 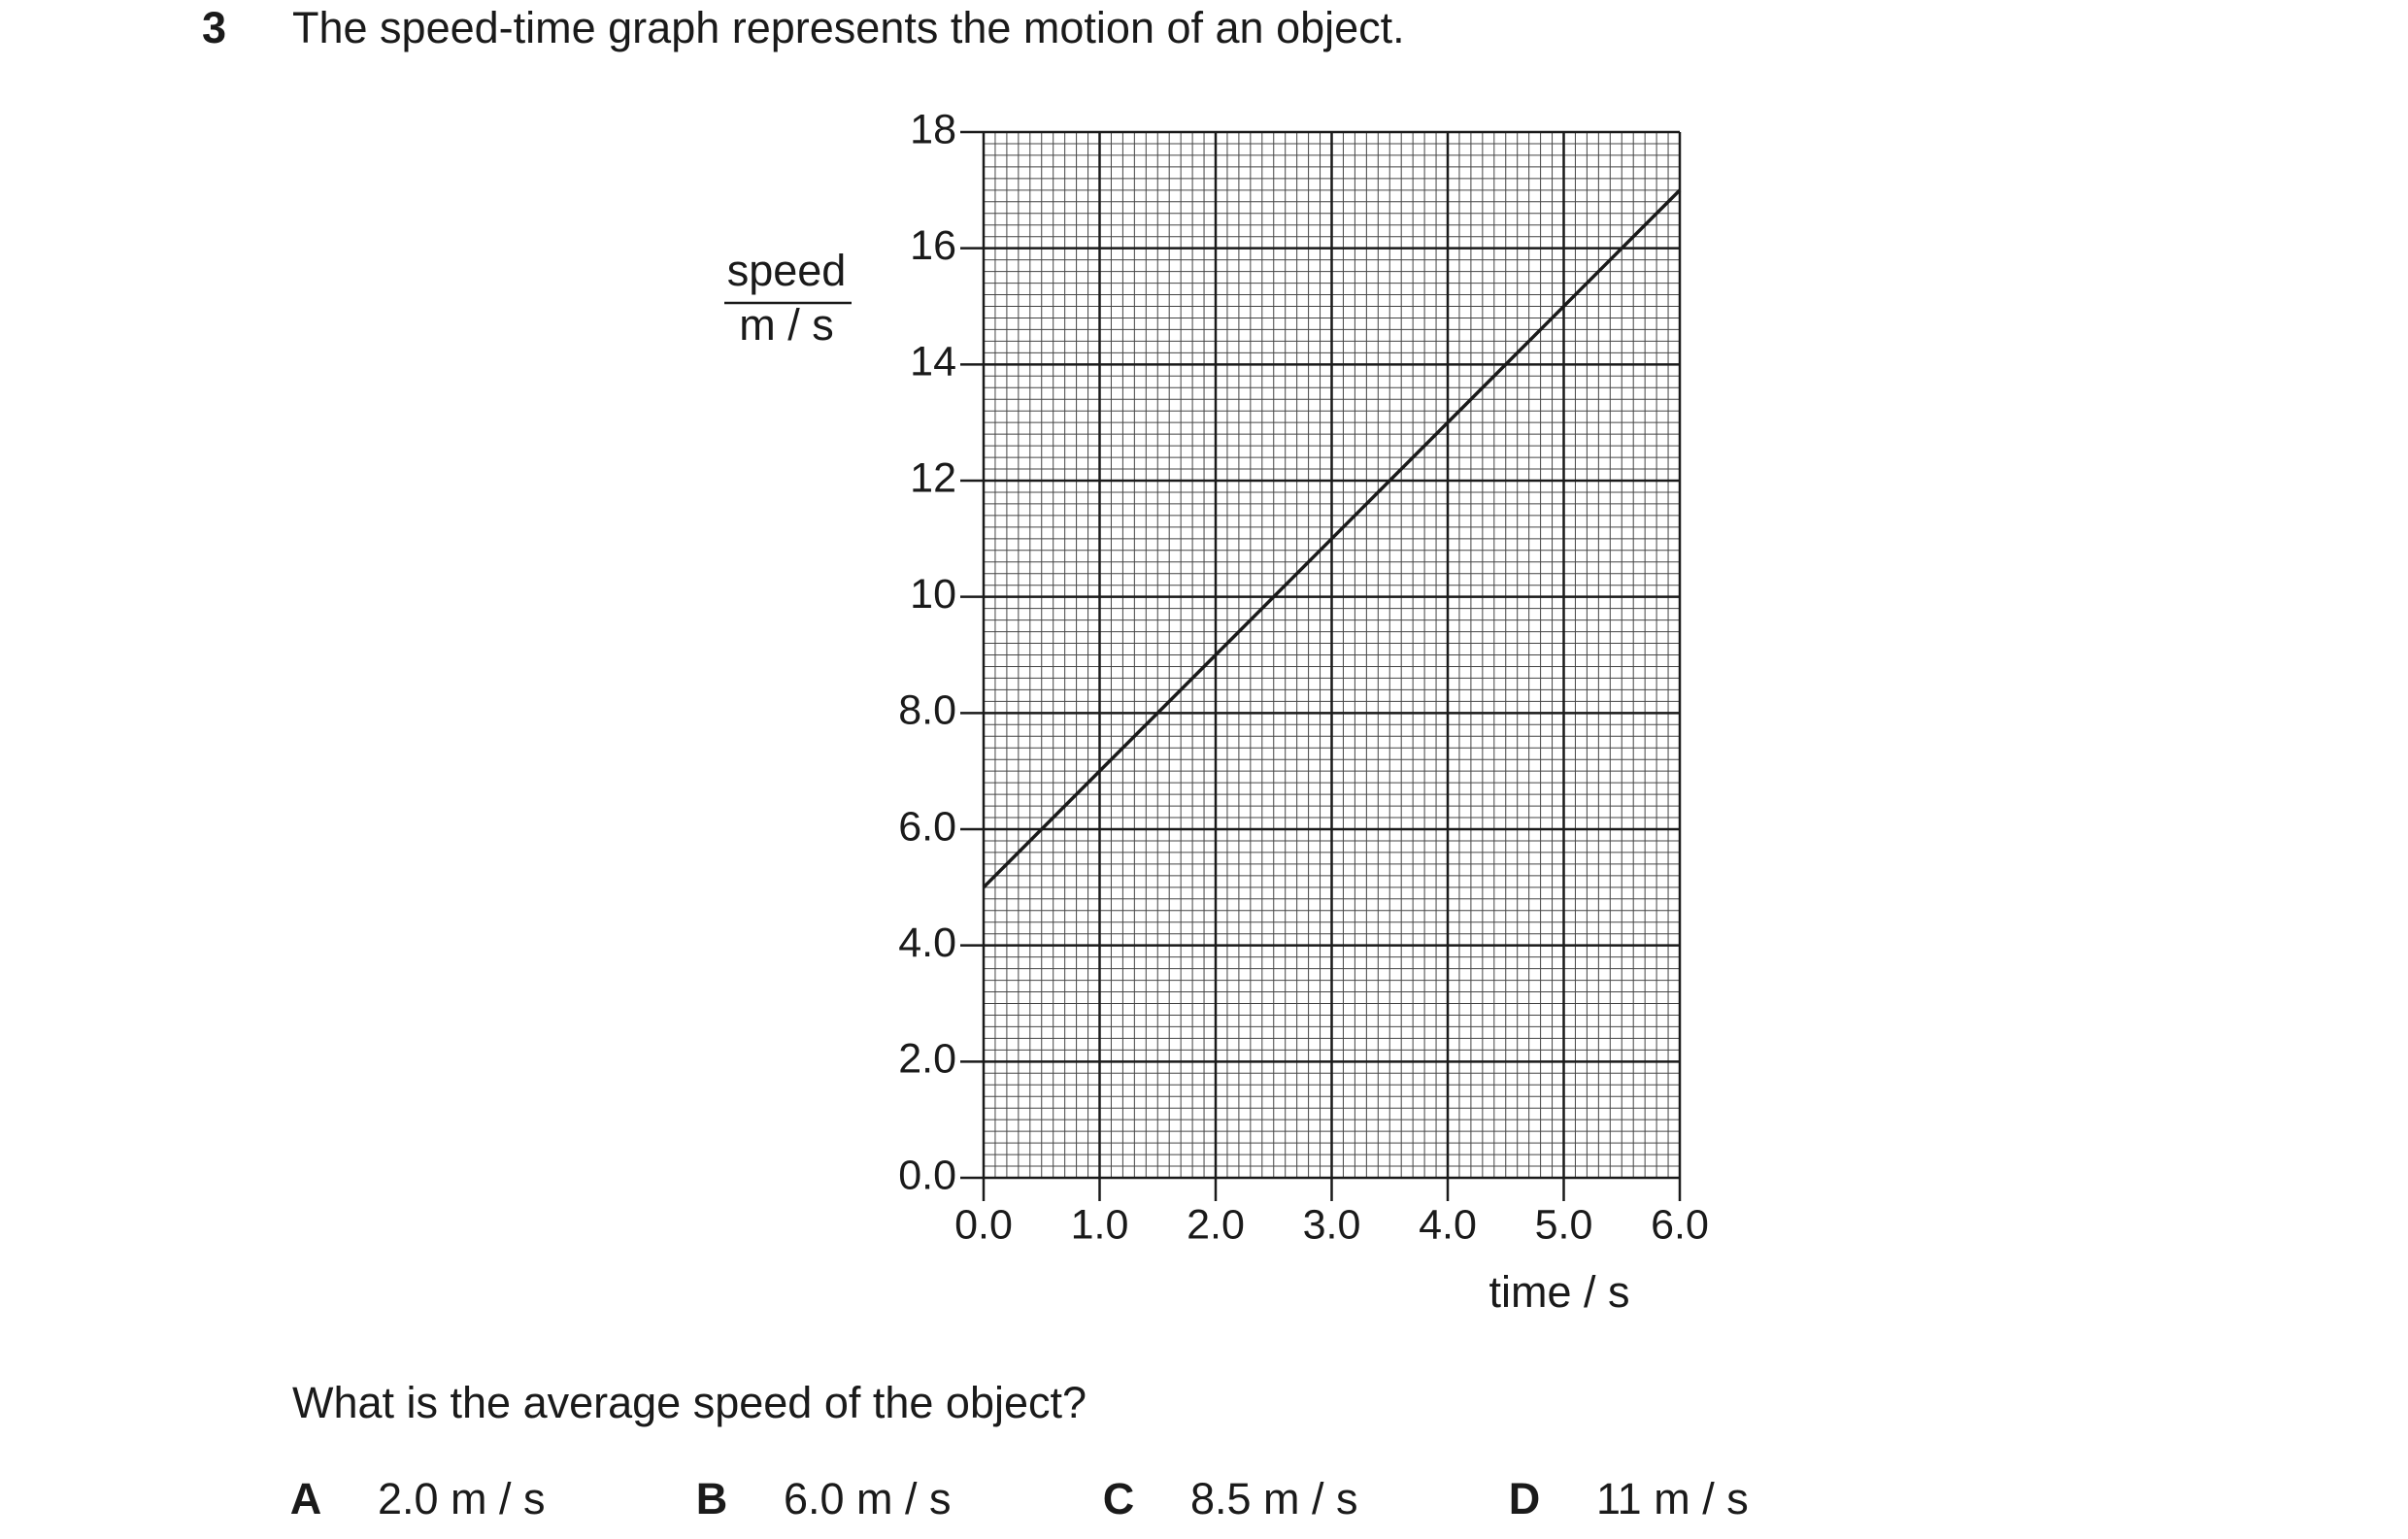 I want to click on option-text: 6.0 m / s, so click(x=868, y=1499).